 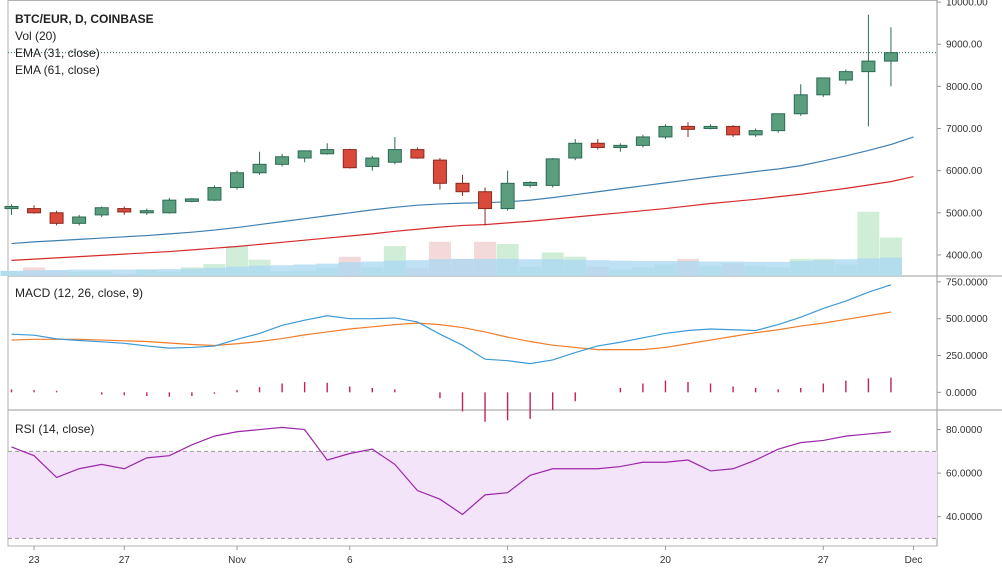 I want to click on price-y-tick-label: 8000.00, so click(x=964, y=87).